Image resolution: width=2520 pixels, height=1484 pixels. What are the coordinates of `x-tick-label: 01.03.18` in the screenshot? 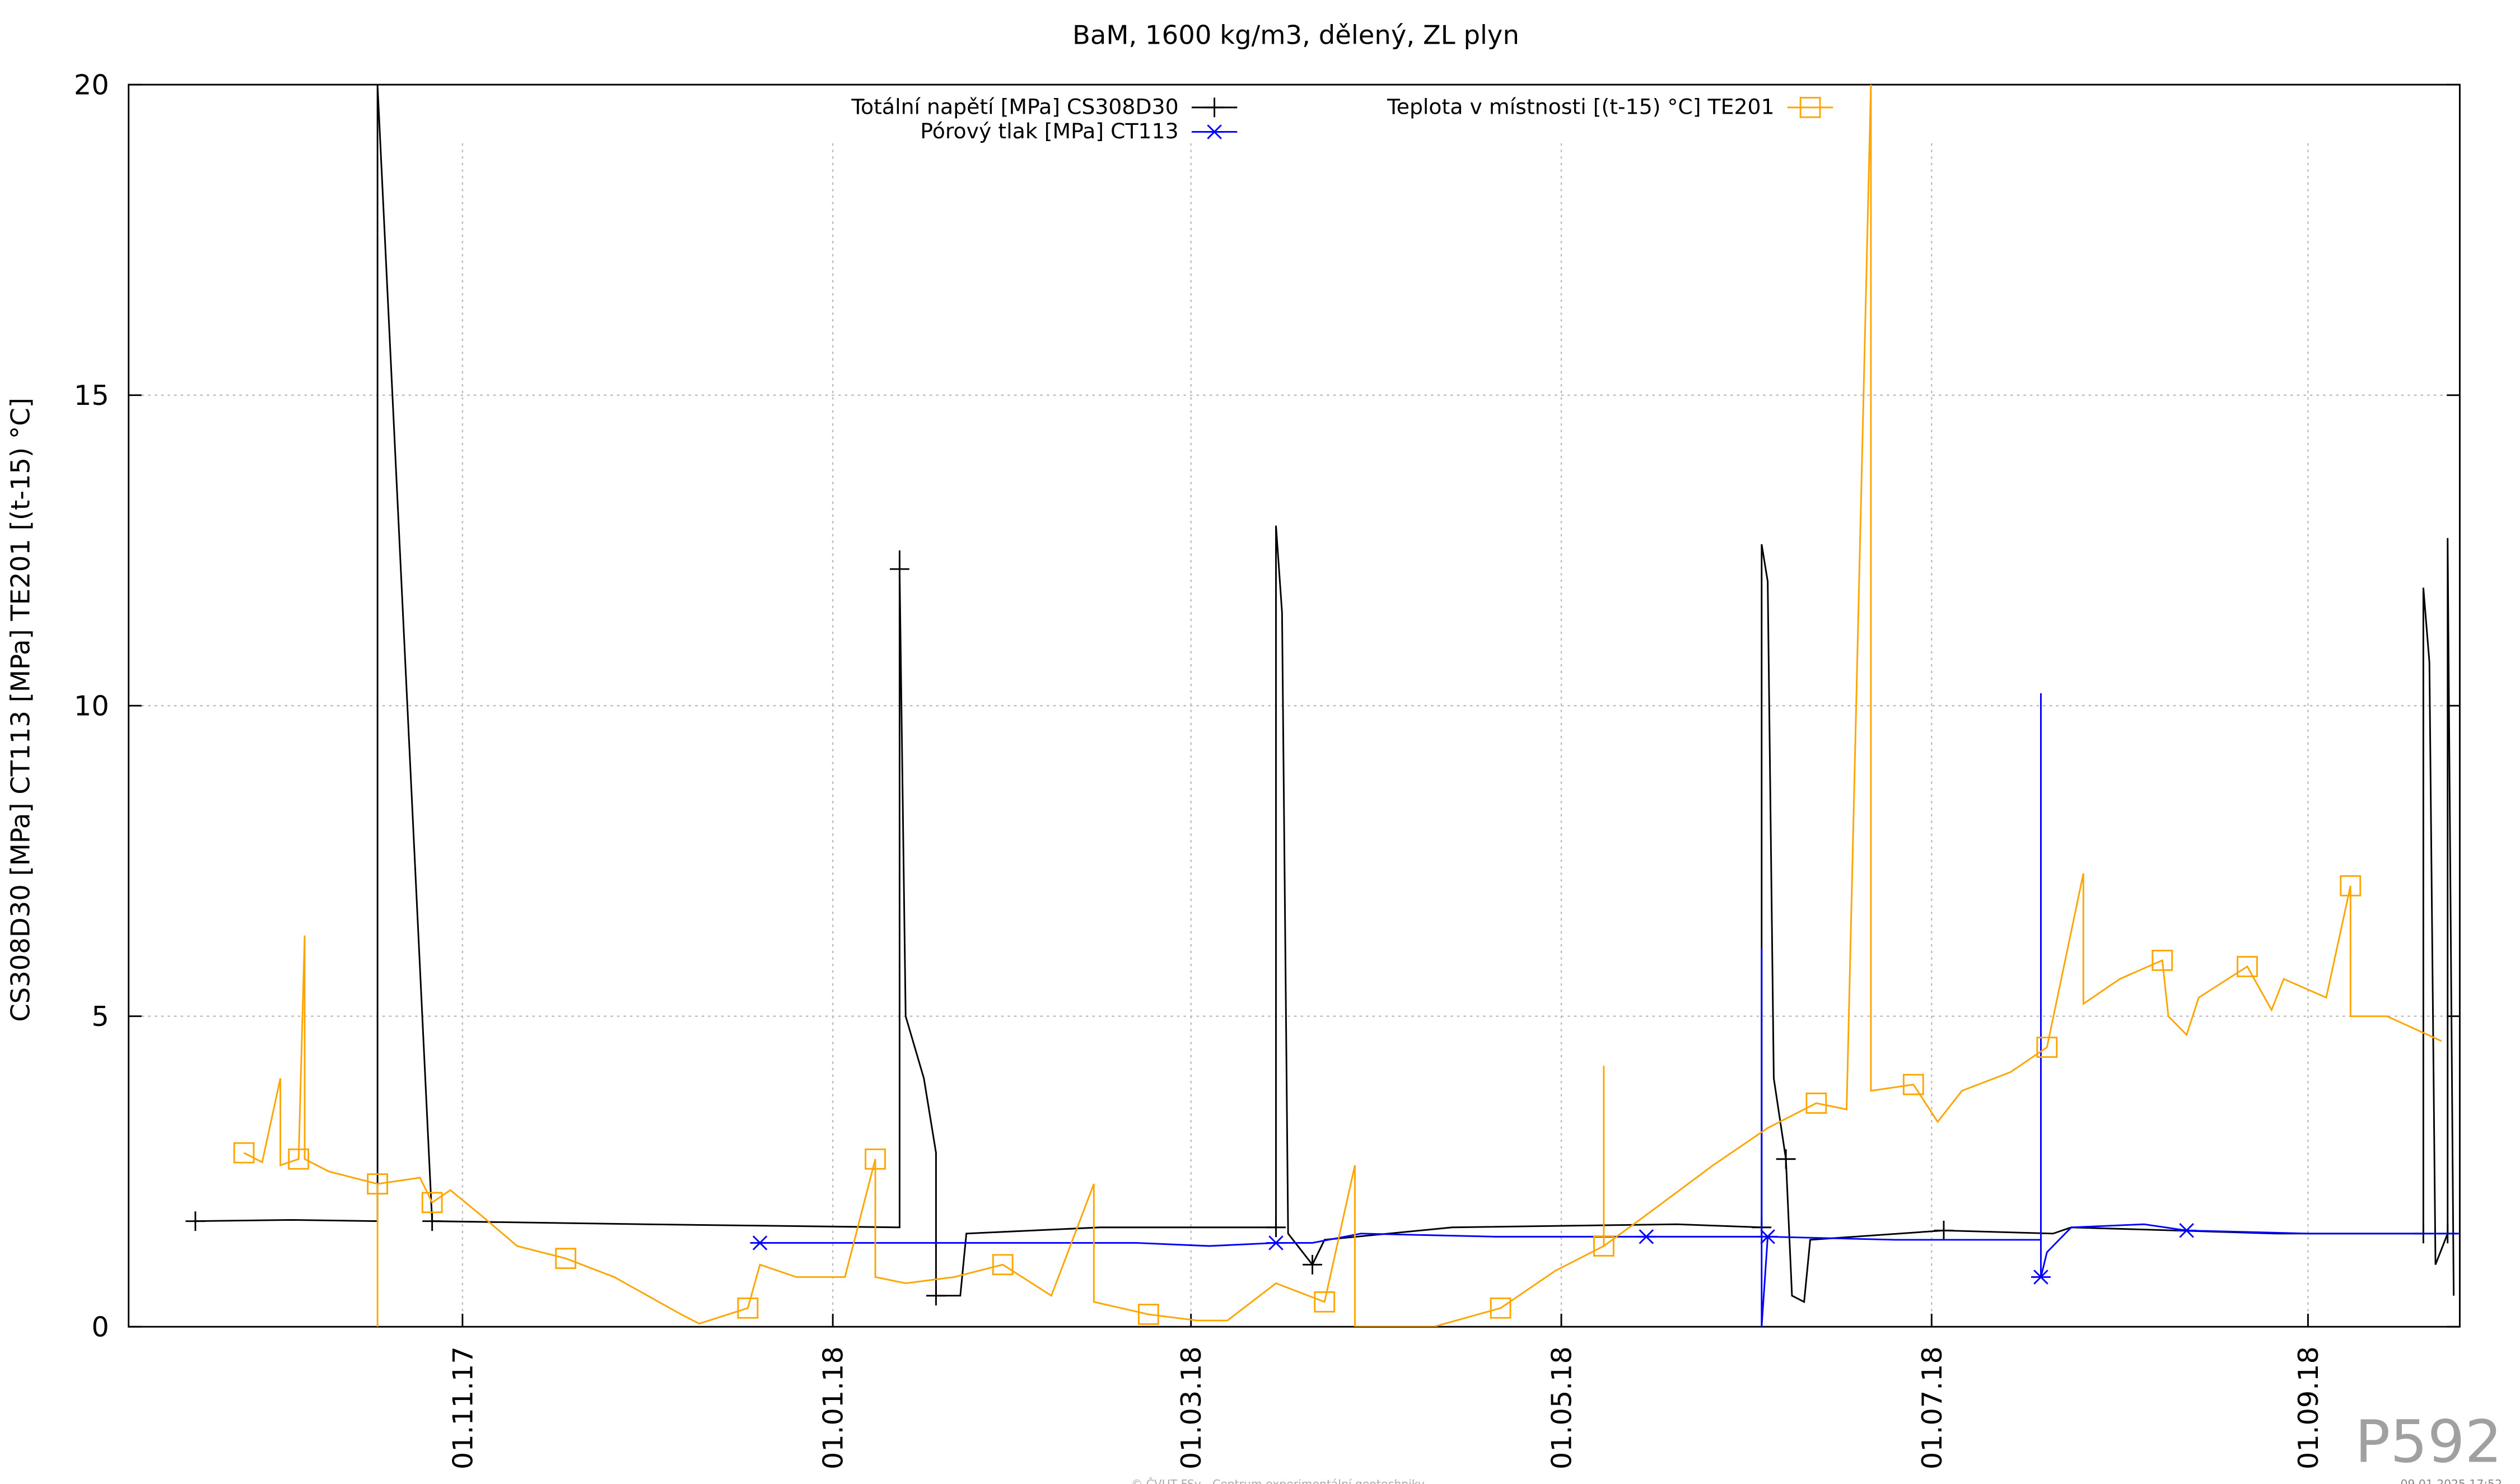 It's located at (1191, 1408).